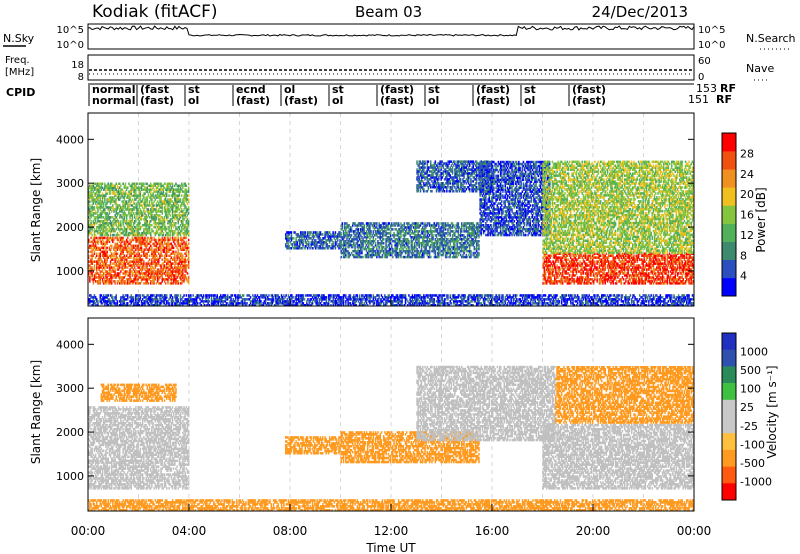 The width and height of the screenshot is (800, 554). What do you see at coordinates (20, 92) in the screenshot?
I see `cpid-label: CPID` at bounding box center [20, 92].